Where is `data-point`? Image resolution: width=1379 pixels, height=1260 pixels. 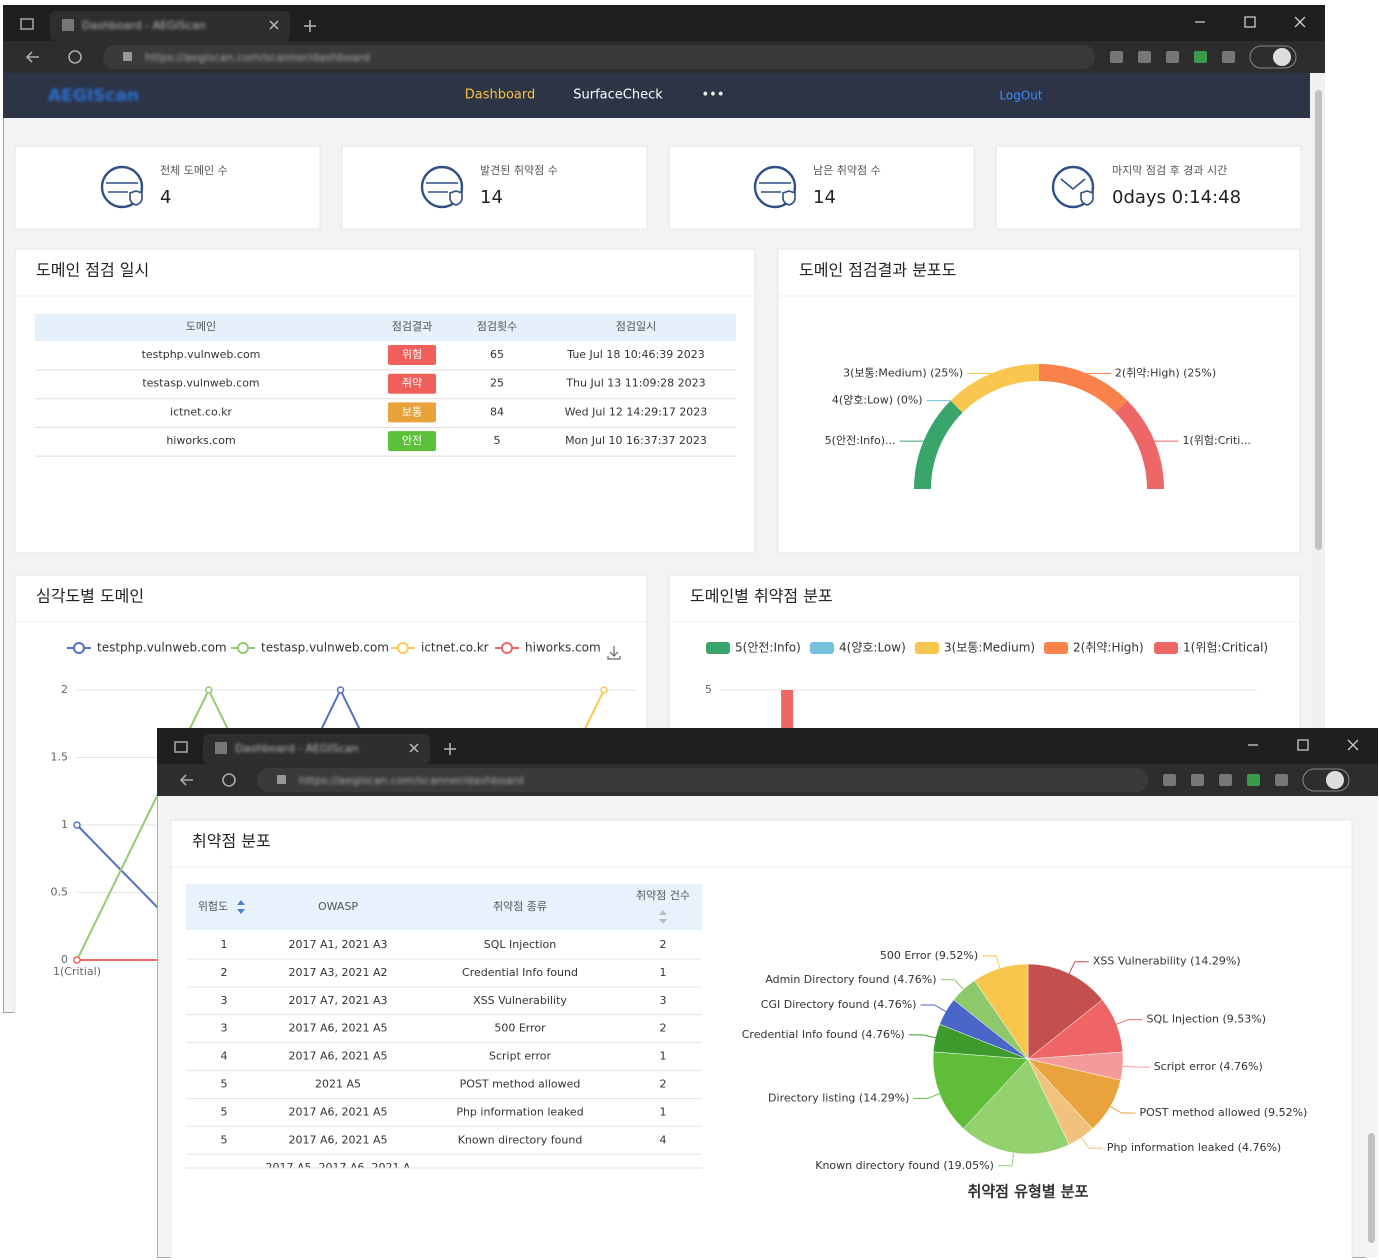 data-point is located at coordinates (209, 690).